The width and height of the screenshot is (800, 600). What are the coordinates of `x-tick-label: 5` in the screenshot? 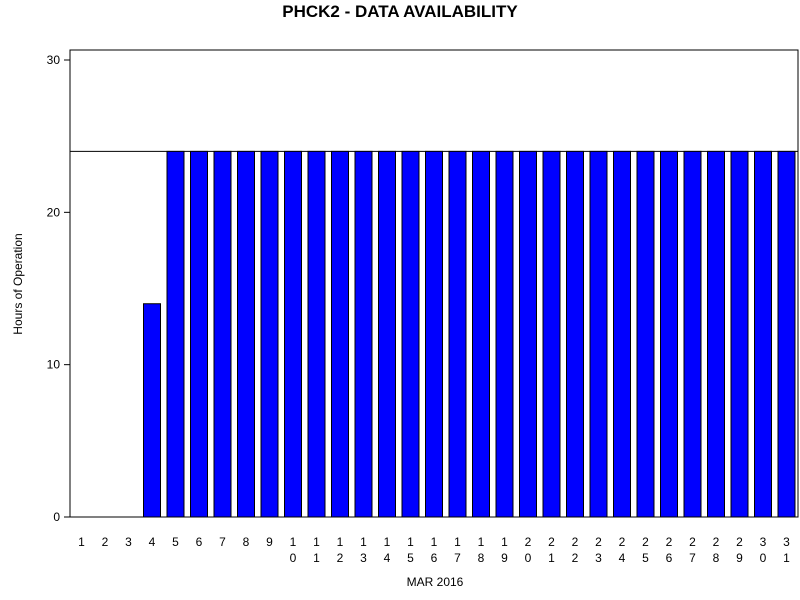 It's located at (175, 542).